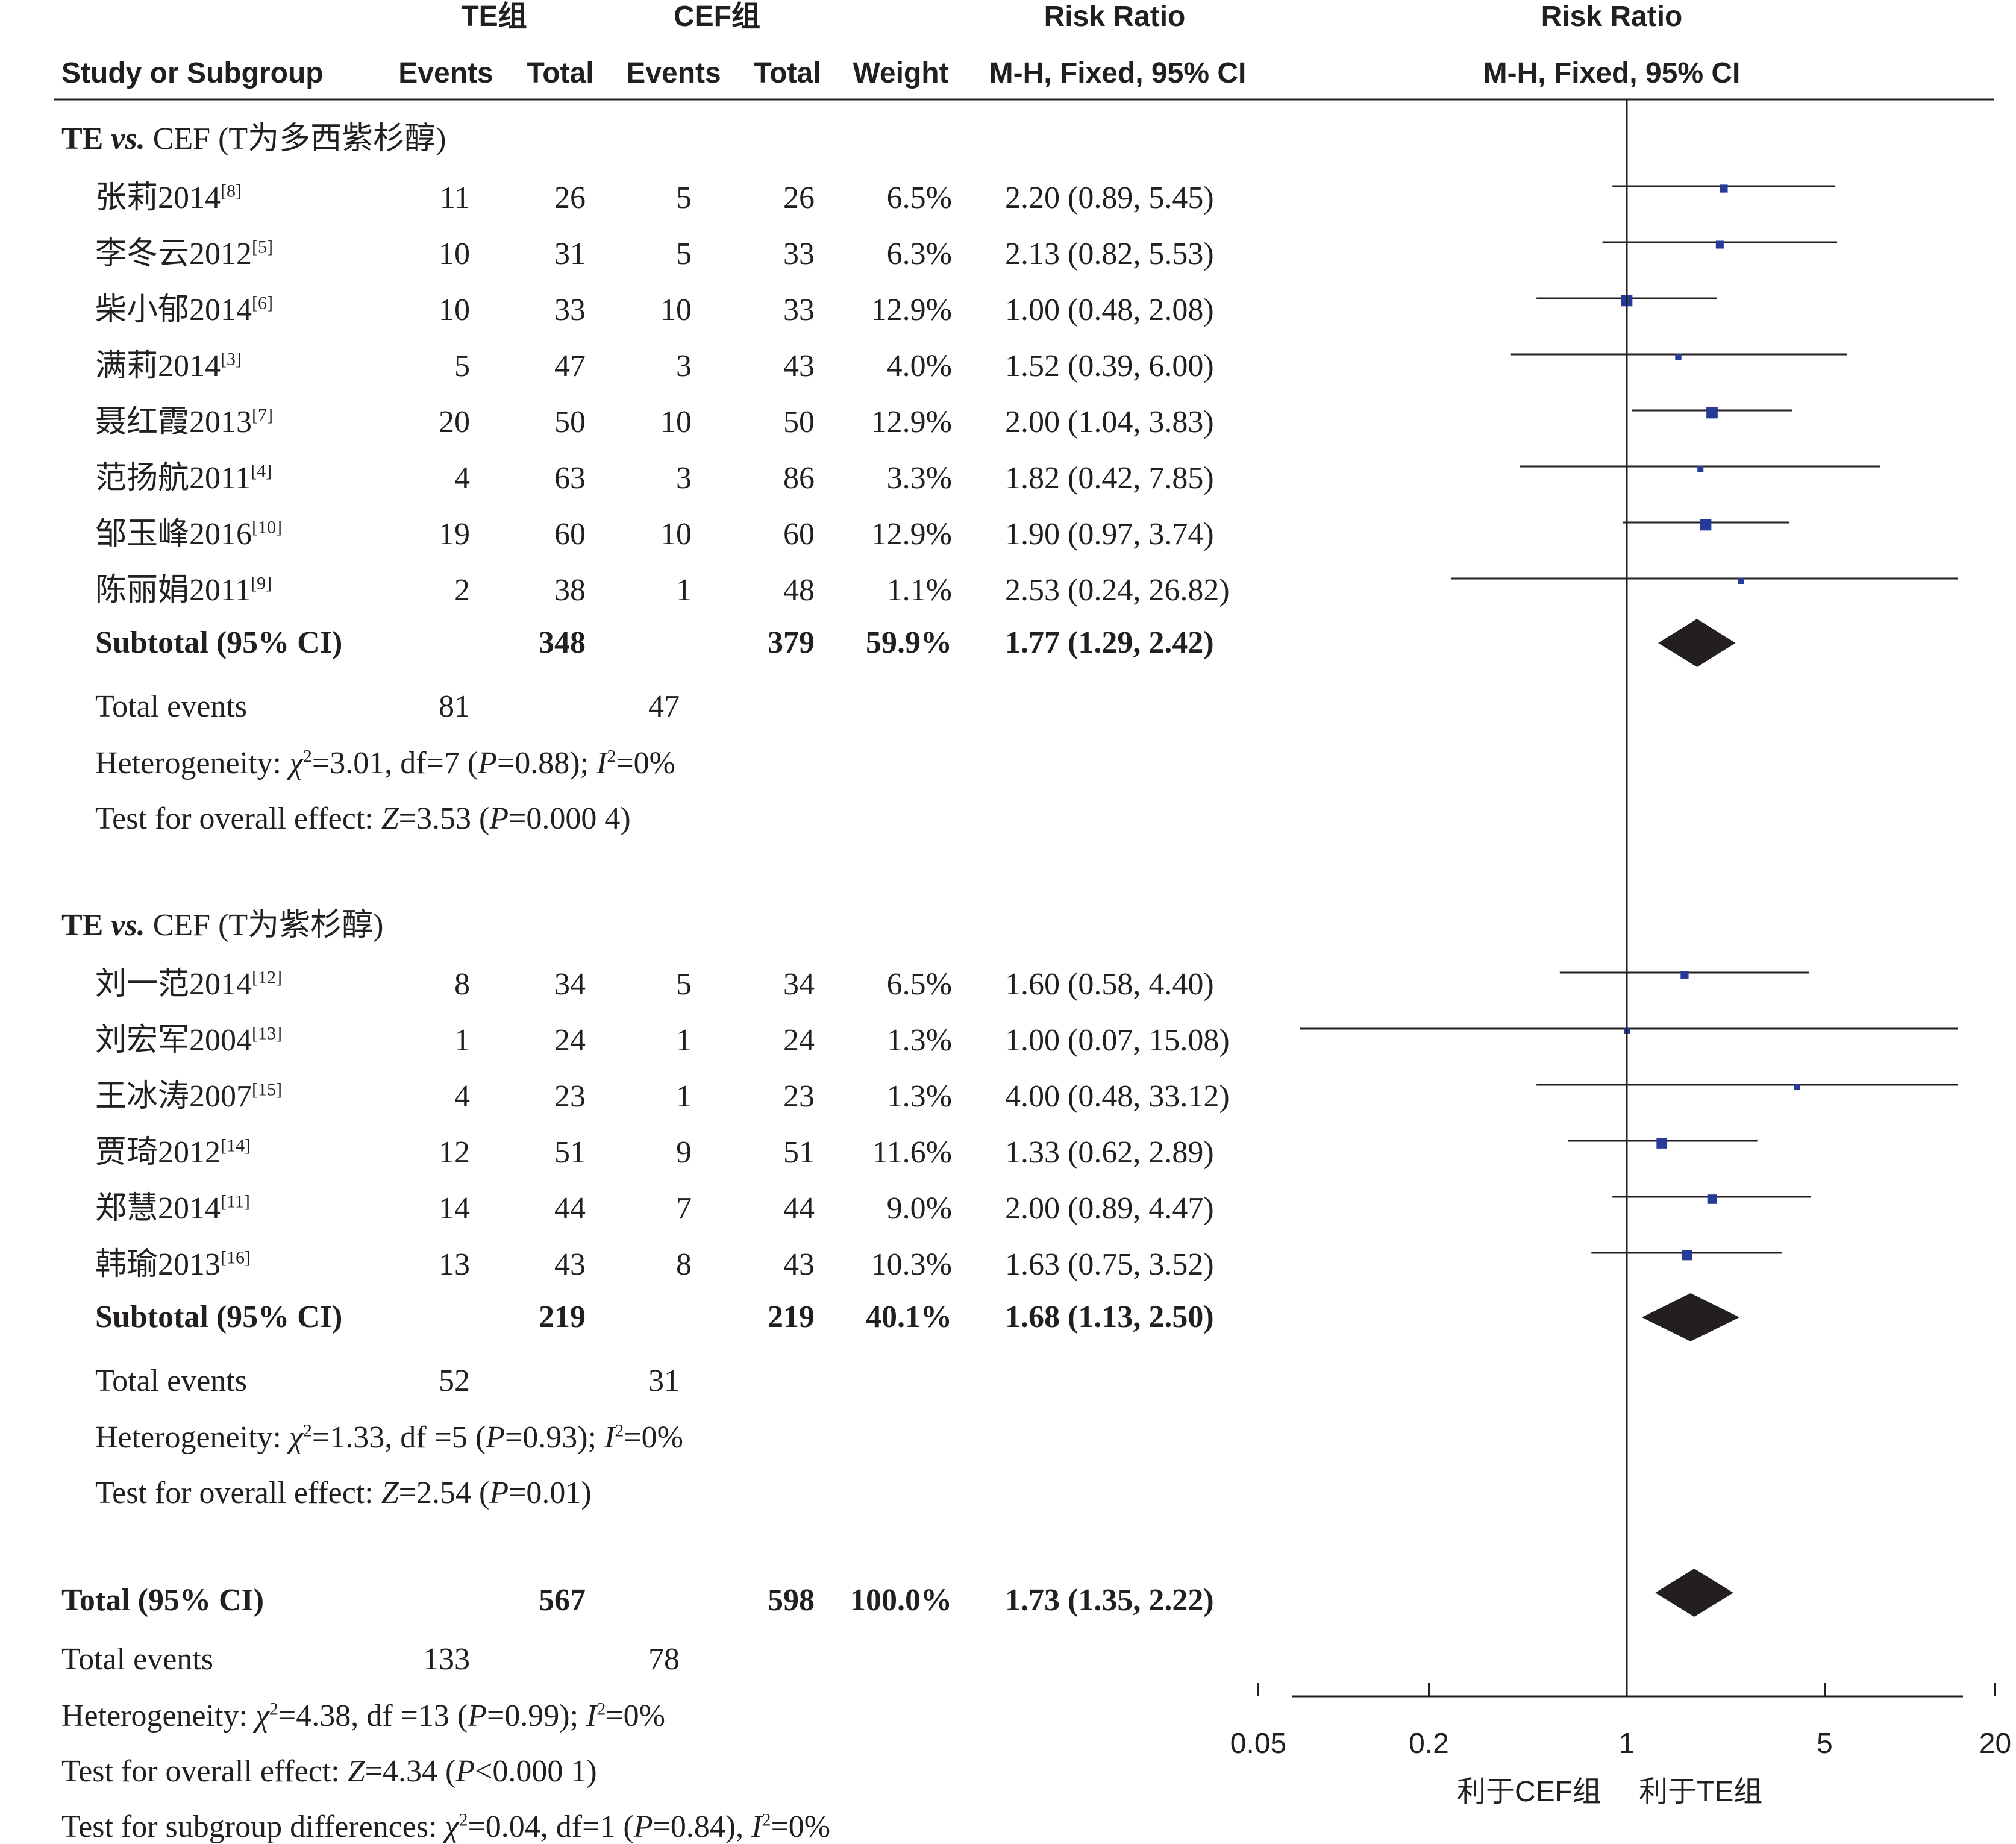  Describe the element at coordinates (912, 534) in the screenshot. I see `subgroup-1-study-7-weight: 12.9%` at that location.